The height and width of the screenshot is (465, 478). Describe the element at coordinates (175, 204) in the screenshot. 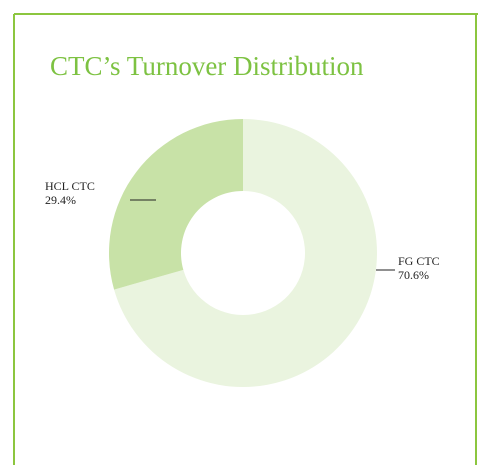

I see `slice` at that location.